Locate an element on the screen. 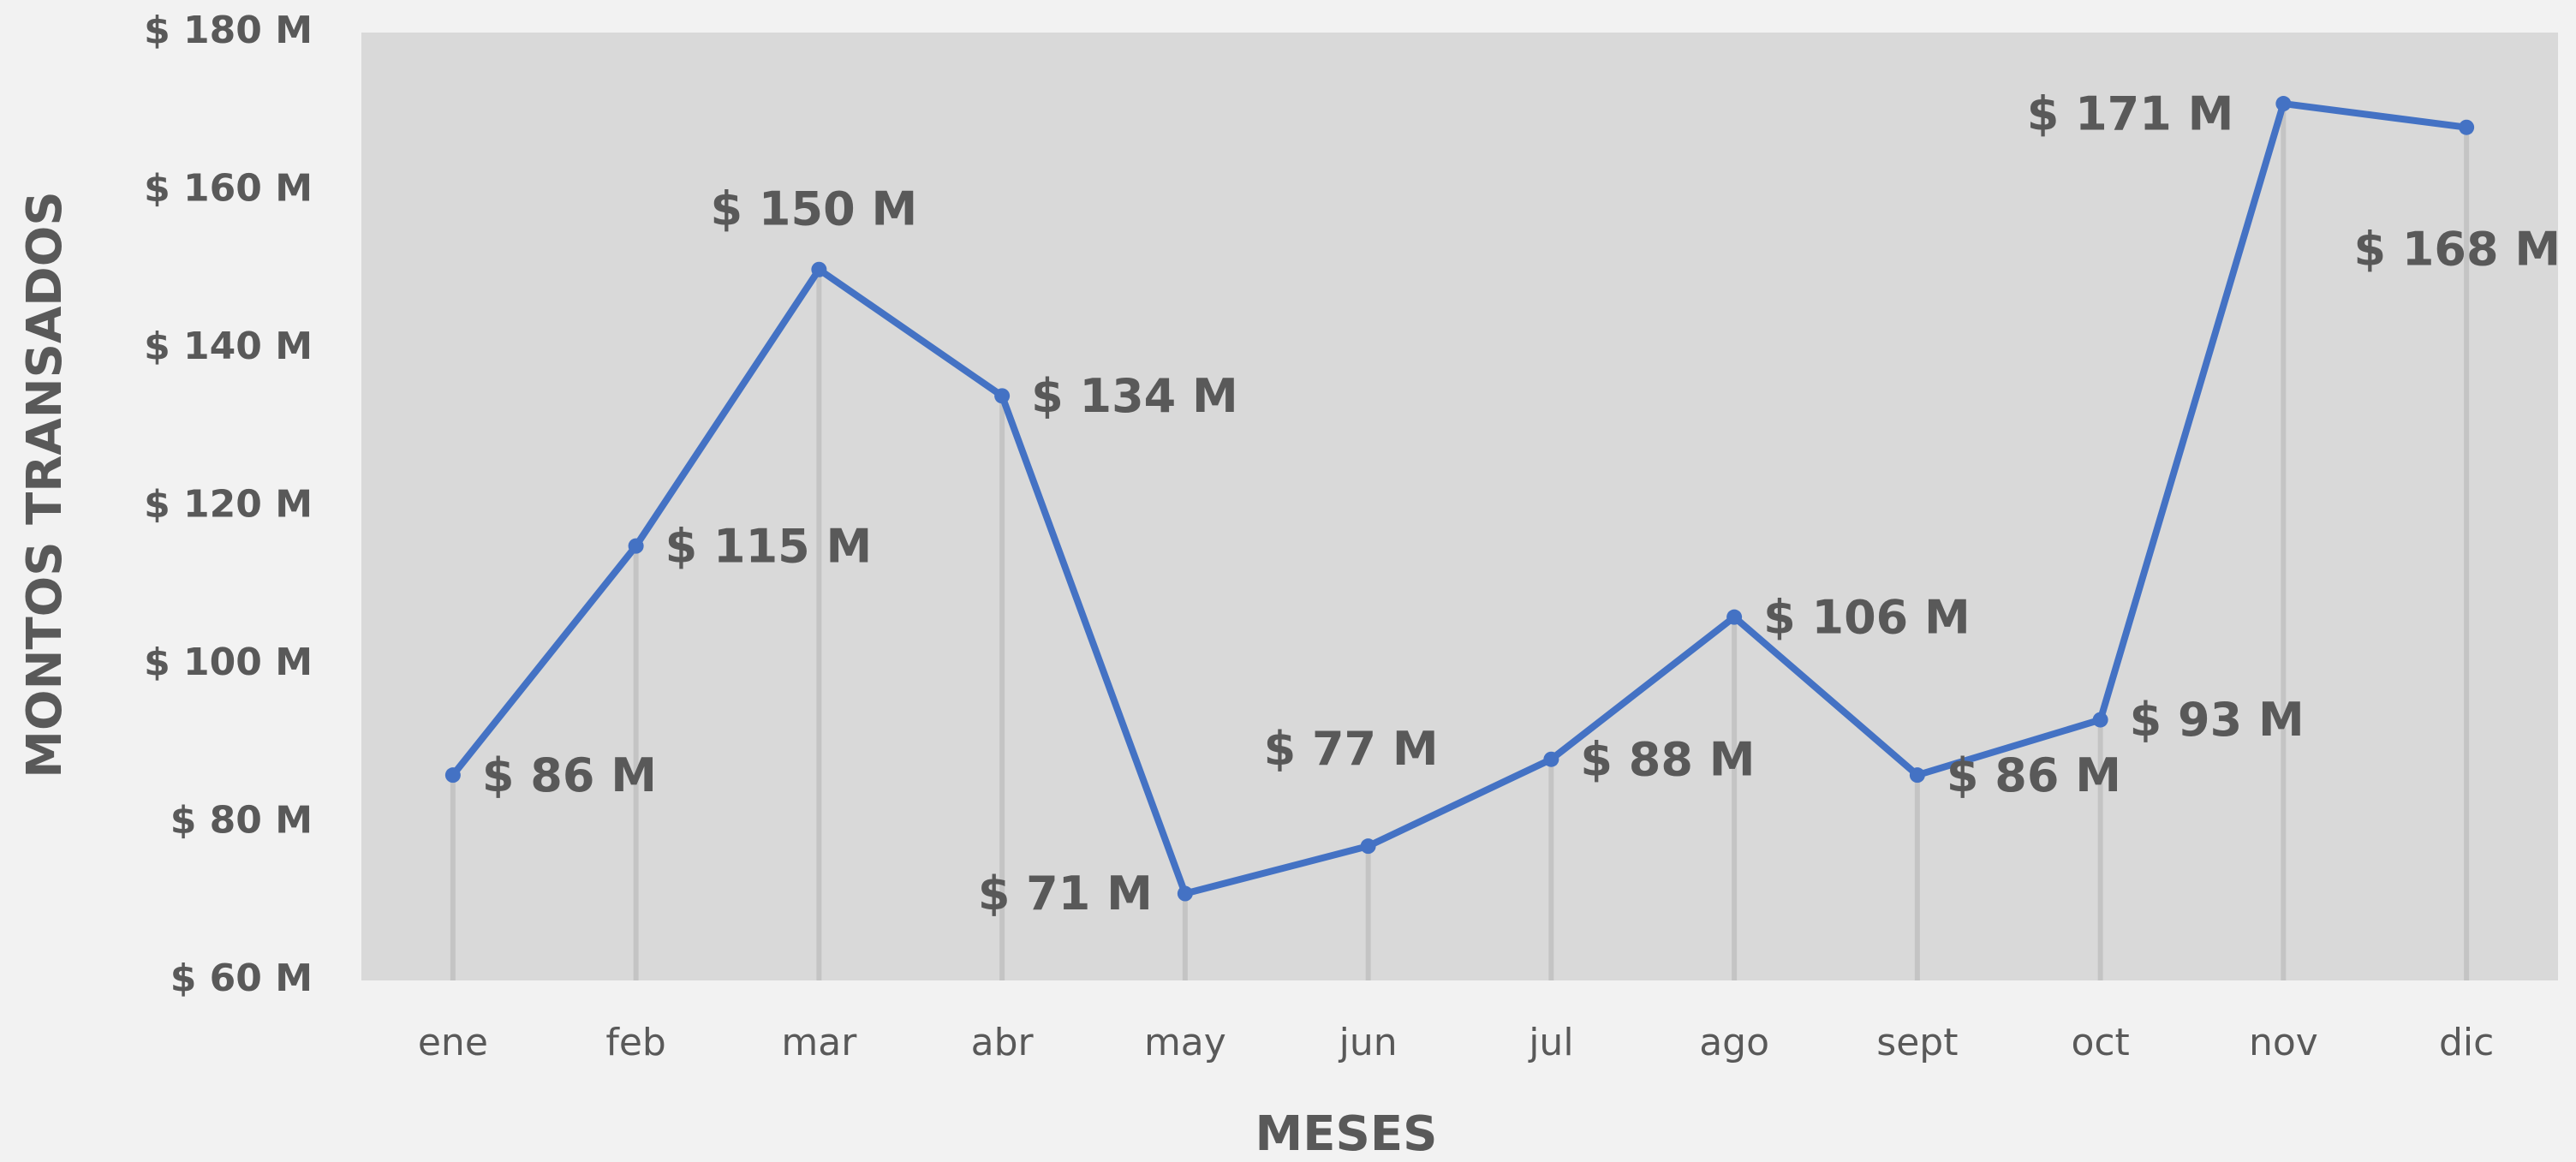  x-axis-title: MESES is located at coordinates (1346, 1134).